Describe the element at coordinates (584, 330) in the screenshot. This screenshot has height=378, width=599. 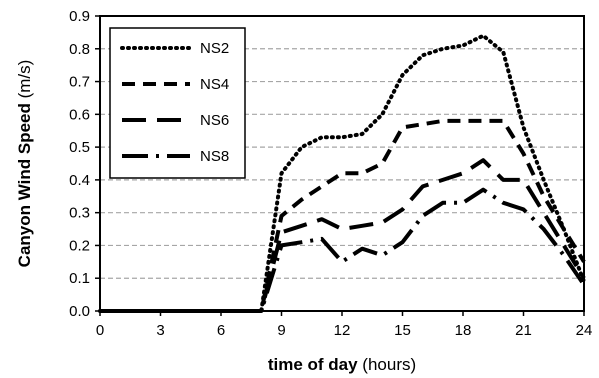
I see `x-tick-label: 24` at that location.